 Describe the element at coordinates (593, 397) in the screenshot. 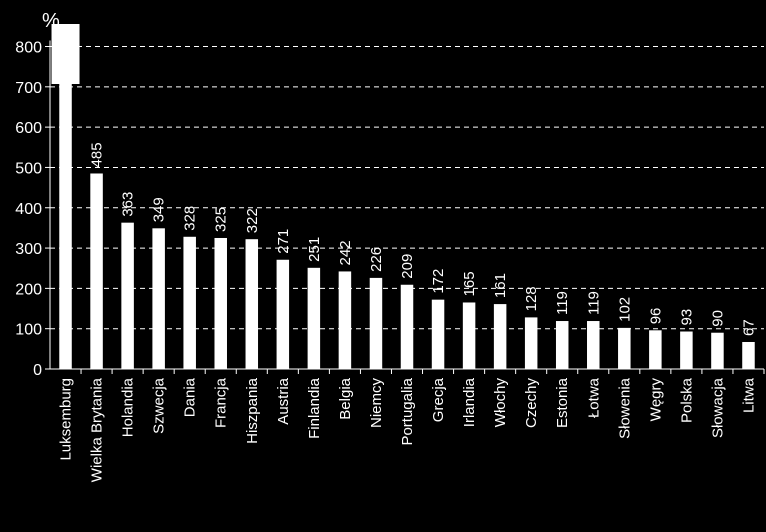

I see `x-tick-label: Łotwa` at that location.